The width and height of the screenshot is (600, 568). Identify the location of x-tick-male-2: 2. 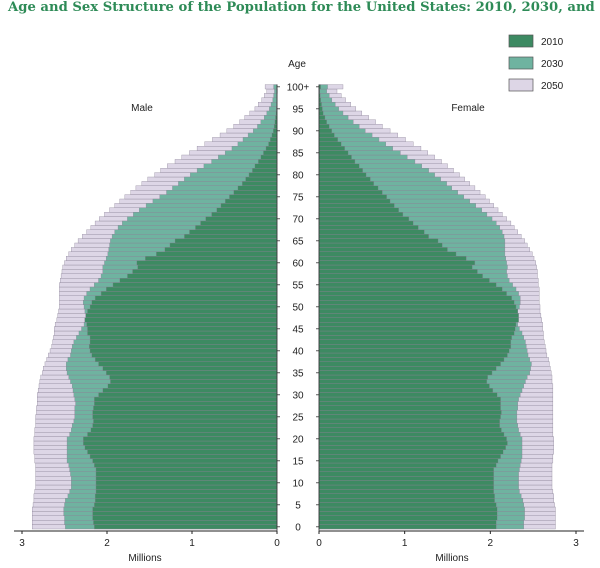
(107, 543).